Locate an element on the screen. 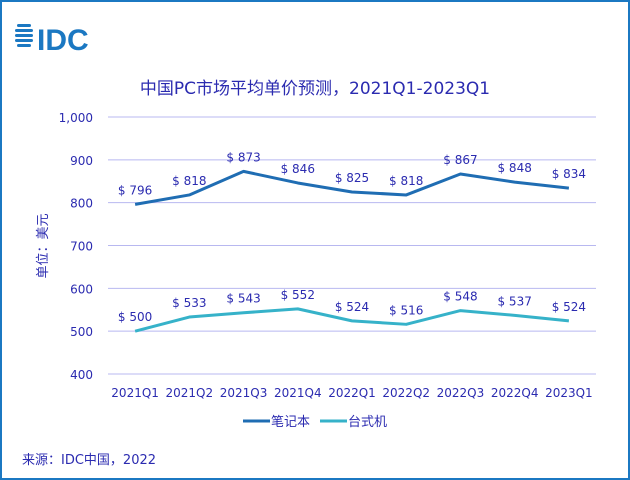 The width and height of the screenshot is (630, 480). y-tick-label: 1,000 is located at coordinates (76, 118).